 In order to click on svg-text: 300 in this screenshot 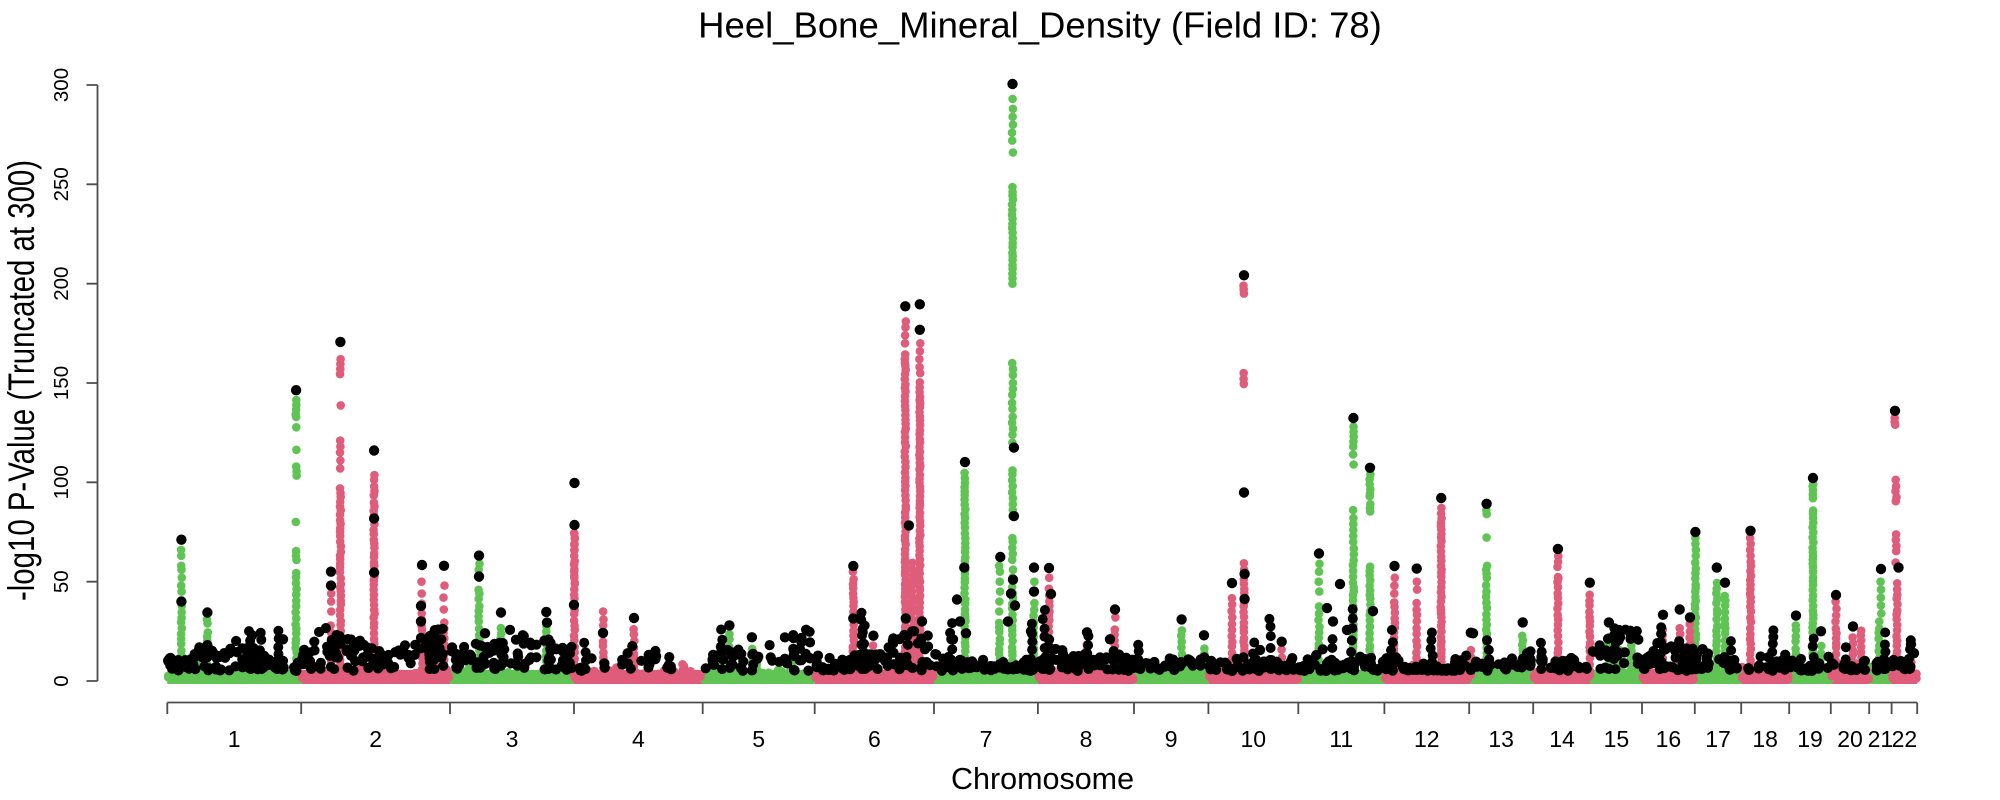, I will do `click(61, 85)`.